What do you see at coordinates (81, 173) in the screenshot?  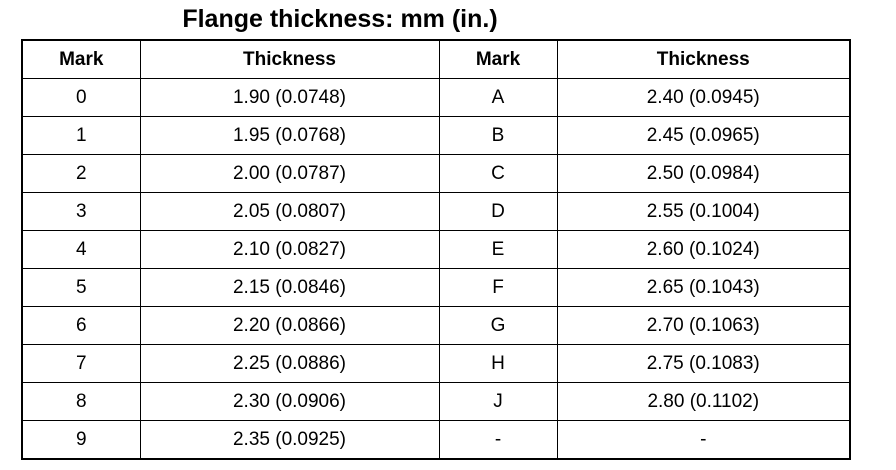 I see `table-cell: 2` at bounding box center [81, 173].